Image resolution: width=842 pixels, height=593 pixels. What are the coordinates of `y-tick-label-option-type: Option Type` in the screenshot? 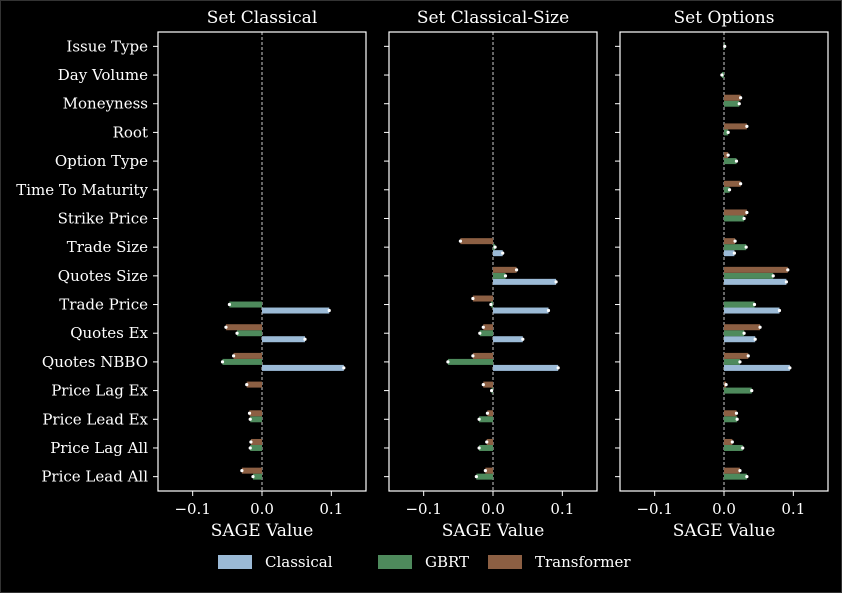 It's located at (101, 161).